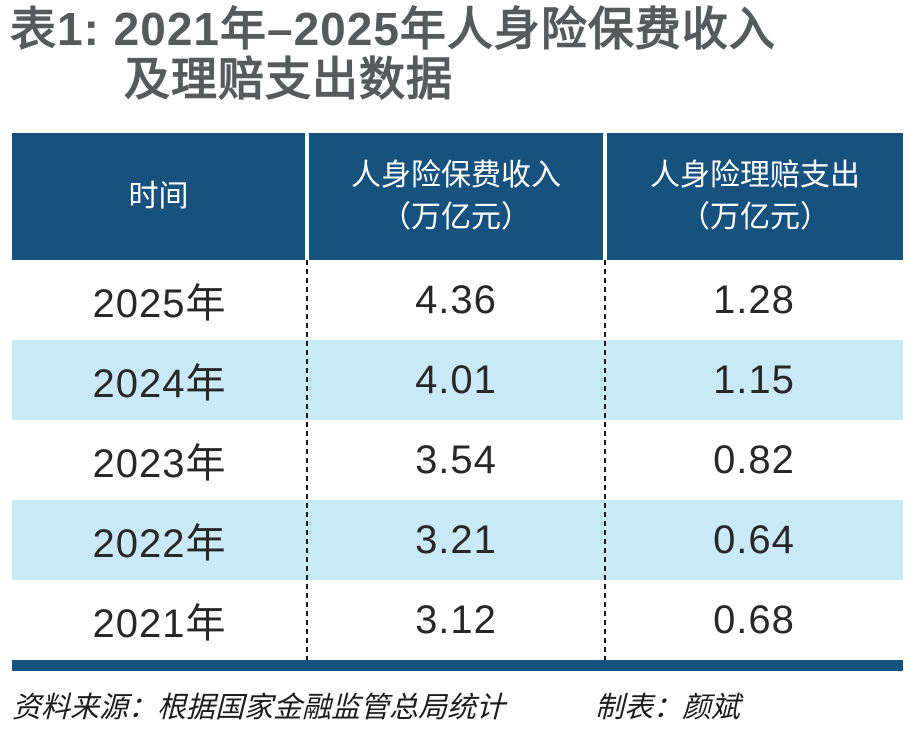 The image size is (922, 744). What do you see at coordinates (755, 175) in the screenshot?
I see `column-header-claims-line1: 人身险理赔支出` at bounding box center [755, 175].